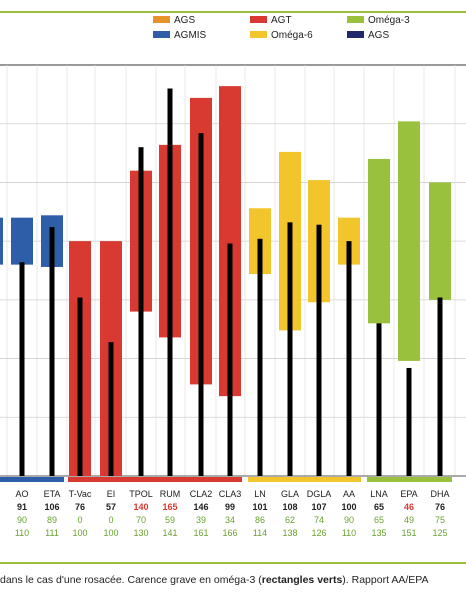  I want to click on range-low-label: 34, so click(230, 520).